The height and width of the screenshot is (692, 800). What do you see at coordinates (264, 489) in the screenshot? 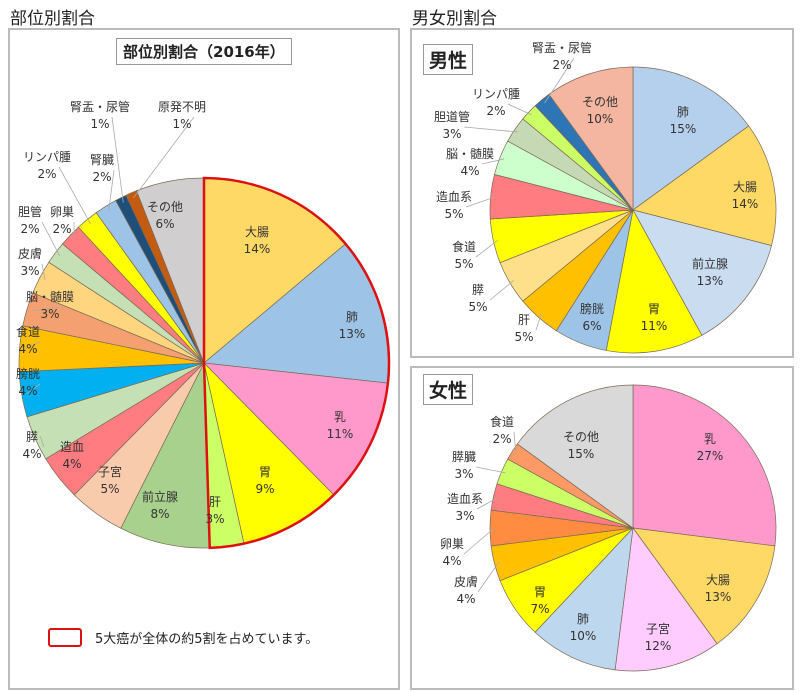
I see `slice-percent: 9%` at bounding box center [264, 489].